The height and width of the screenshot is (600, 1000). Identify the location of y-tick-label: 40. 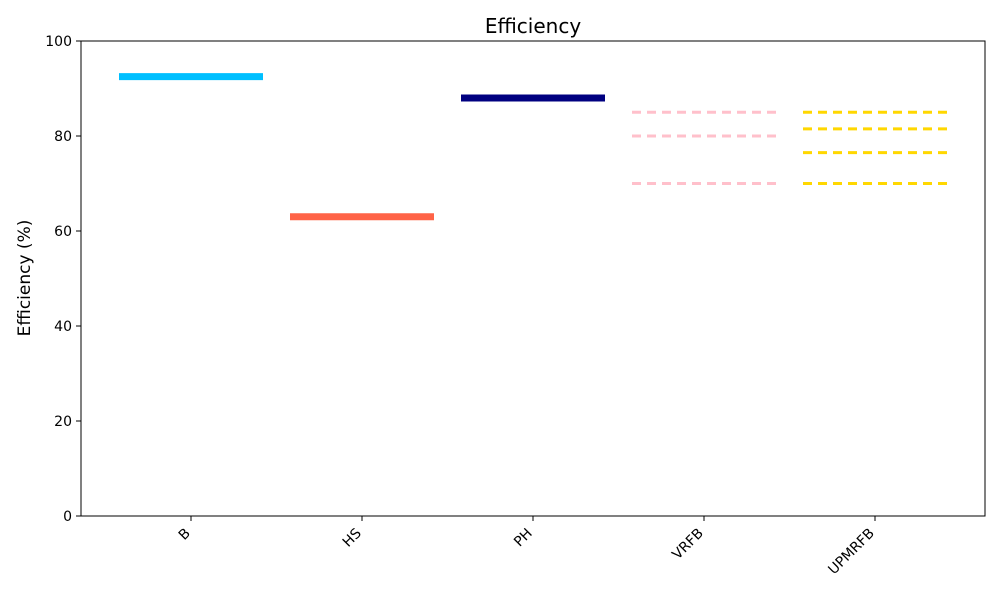
(63, 327).